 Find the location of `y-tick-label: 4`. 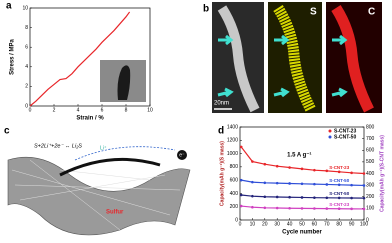

y-tick-label: 4 is located at coordinates (26, 67).